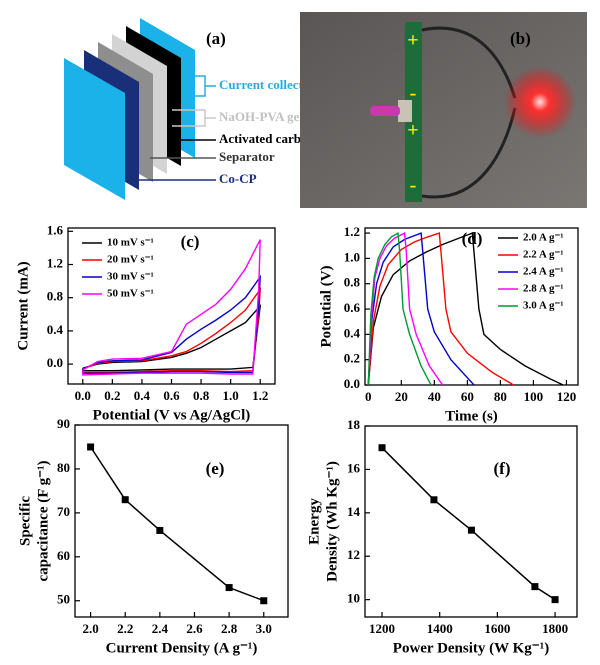 This screenshot has height=665, width=600. Describe the element at coordinates (440, 628) in the screenshot. I see `x-tick-label: 1400` at that location.